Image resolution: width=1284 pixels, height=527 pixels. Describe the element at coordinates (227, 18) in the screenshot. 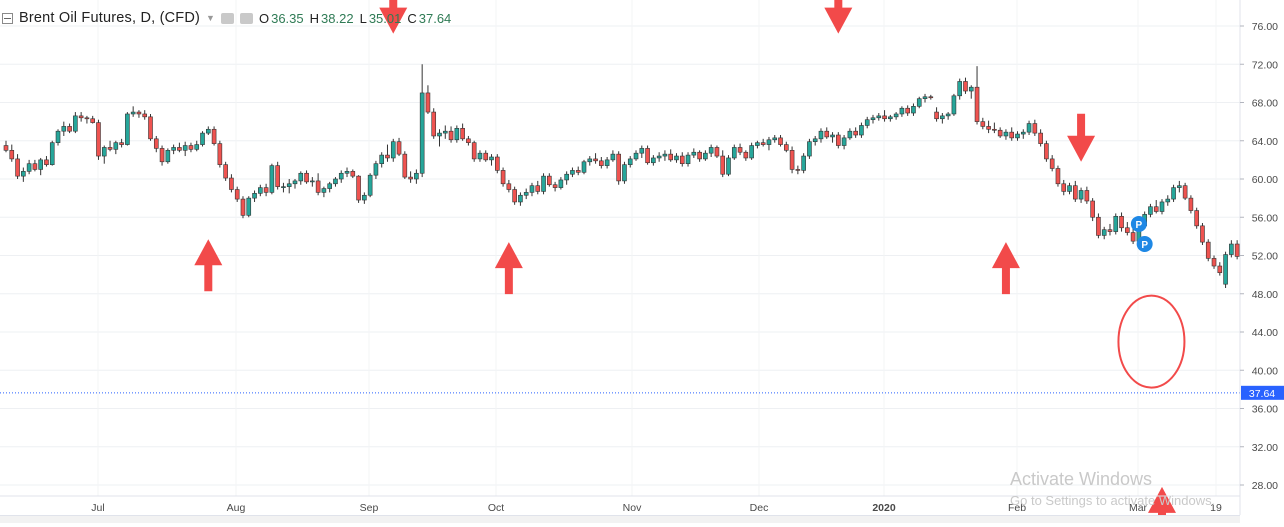

I see `eye-icon` at that location.